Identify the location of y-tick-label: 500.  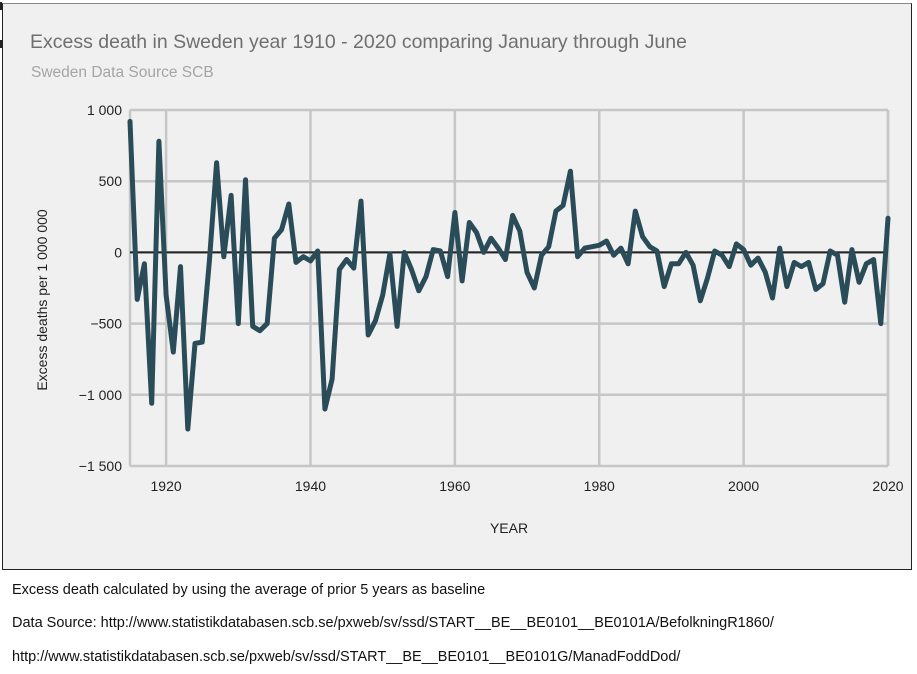
(111, 181).